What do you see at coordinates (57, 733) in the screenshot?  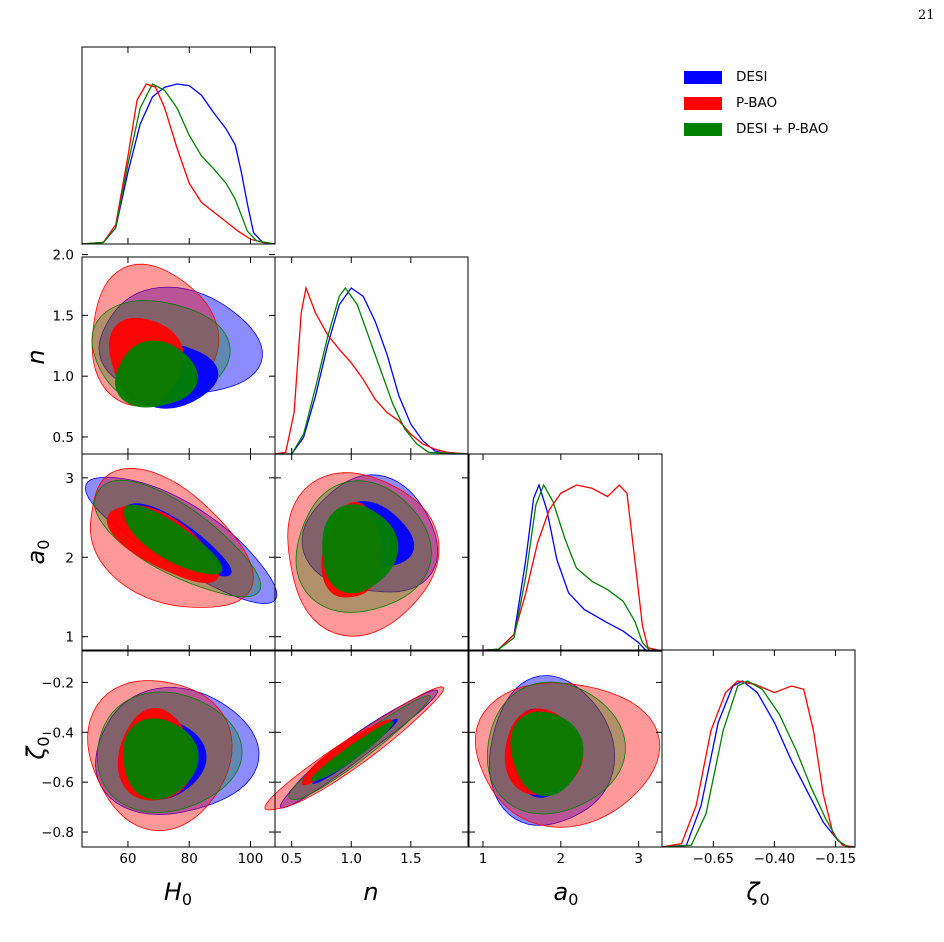 I see `y-tick-label: −0.4` at bounding box center [57, 733].